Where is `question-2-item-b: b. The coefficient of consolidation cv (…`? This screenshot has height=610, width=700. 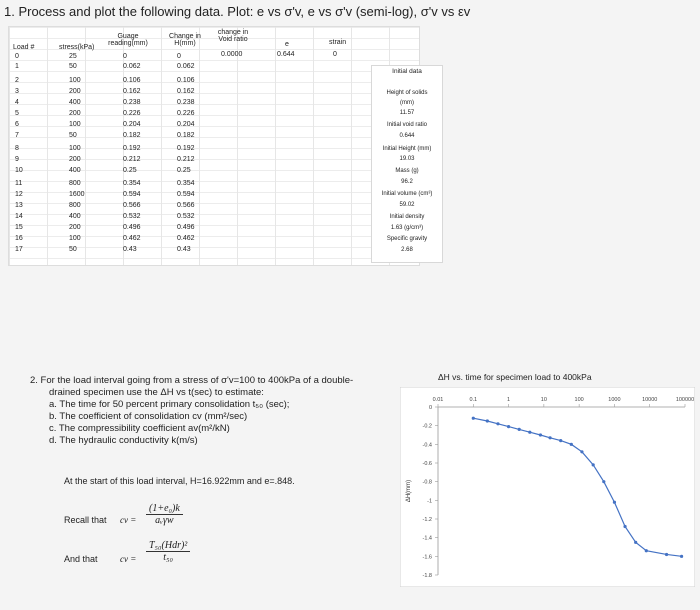
question-2-item-b: b. The coefficient of consolidation cv (… is located at coordinates (148, 416).